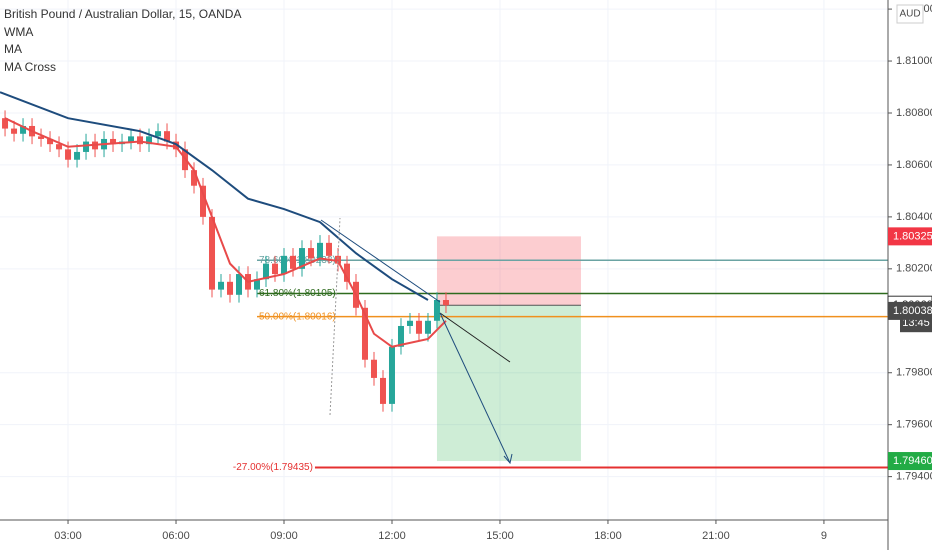 This screenshot has width=932, height=555. Describe the element at coordinates (297, 316) in the screenshot. I see `fib-label: 50.00%(1.80016)` at that location.